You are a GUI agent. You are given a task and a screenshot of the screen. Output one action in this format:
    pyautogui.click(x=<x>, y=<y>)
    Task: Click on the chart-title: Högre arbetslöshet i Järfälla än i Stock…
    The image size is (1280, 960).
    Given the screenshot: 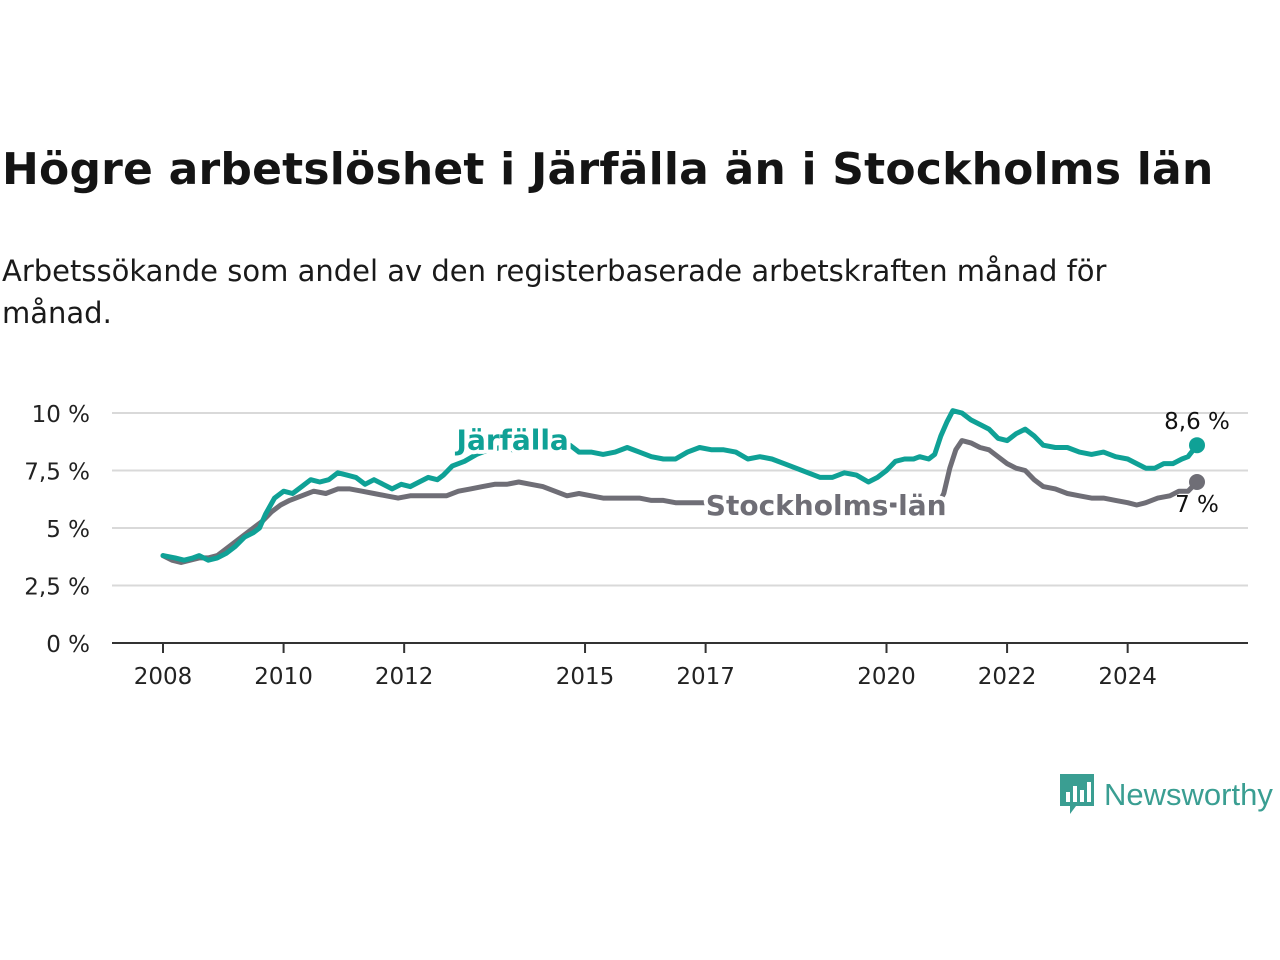 What is the action you would take?
    pyautogui.click(x=608, y=169)
    